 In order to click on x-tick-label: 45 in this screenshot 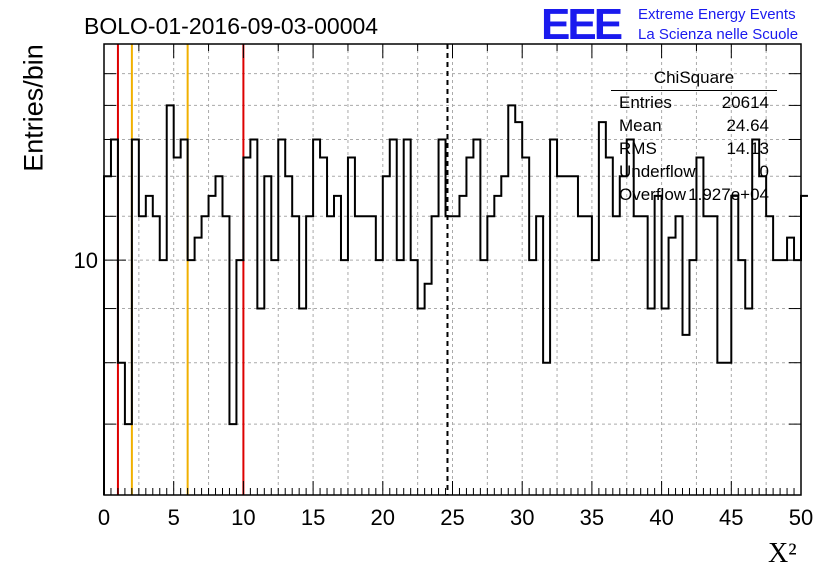, I will do `click(731, 517)`.